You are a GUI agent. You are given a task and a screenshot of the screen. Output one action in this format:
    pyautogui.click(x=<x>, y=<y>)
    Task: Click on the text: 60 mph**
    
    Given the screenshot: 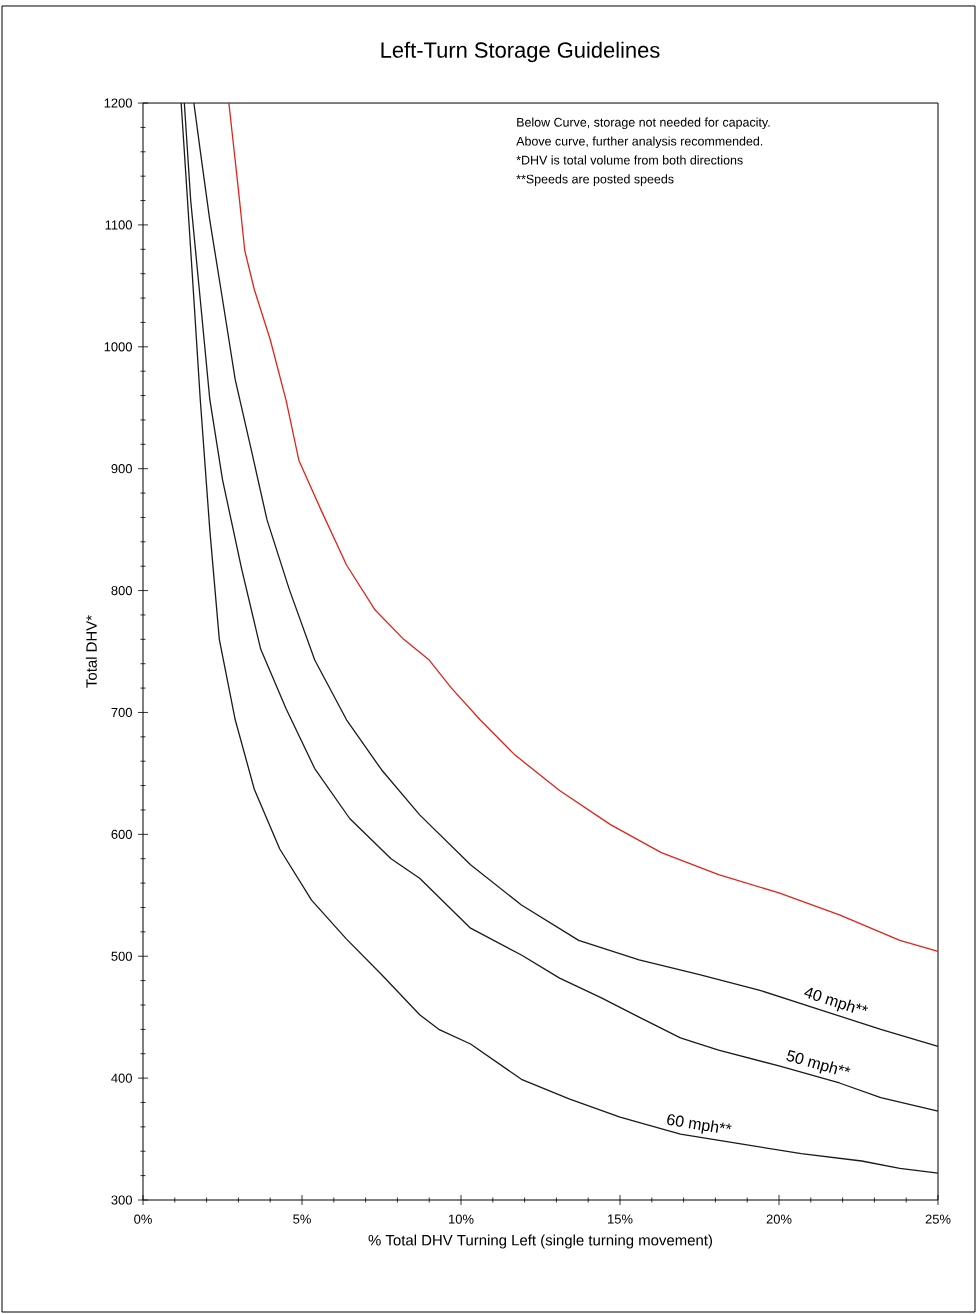 What is the action you would take?
    pyautogui.click(x=699, y=1124)
    